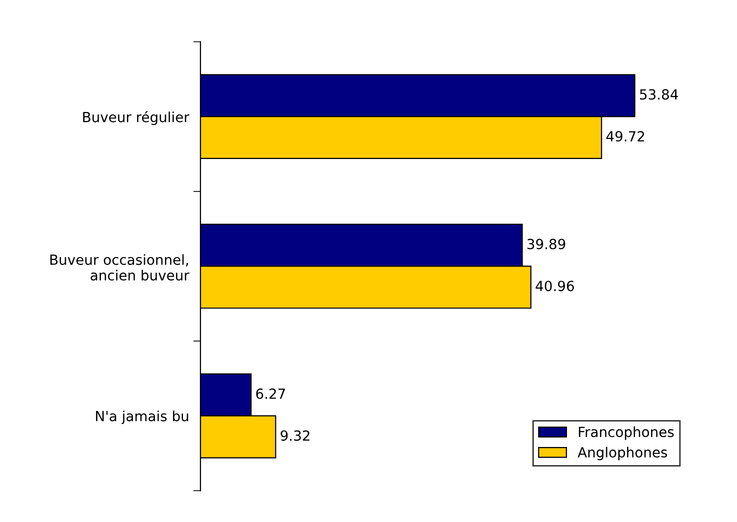  What do you see at coordinates (623, 453) in the screenshot?
I see `legend-label: Anglophones` at bounding box center [623, 453].